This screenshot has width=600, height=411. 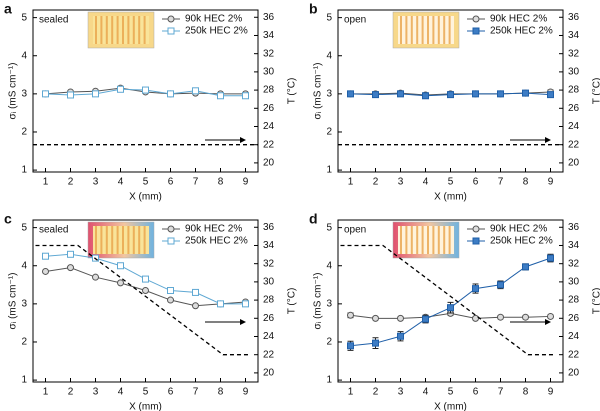 What do you see at coordinates (71, 392) in the screenshot?
I see `x-tick-label: 2` at bounding box center [71, 392].